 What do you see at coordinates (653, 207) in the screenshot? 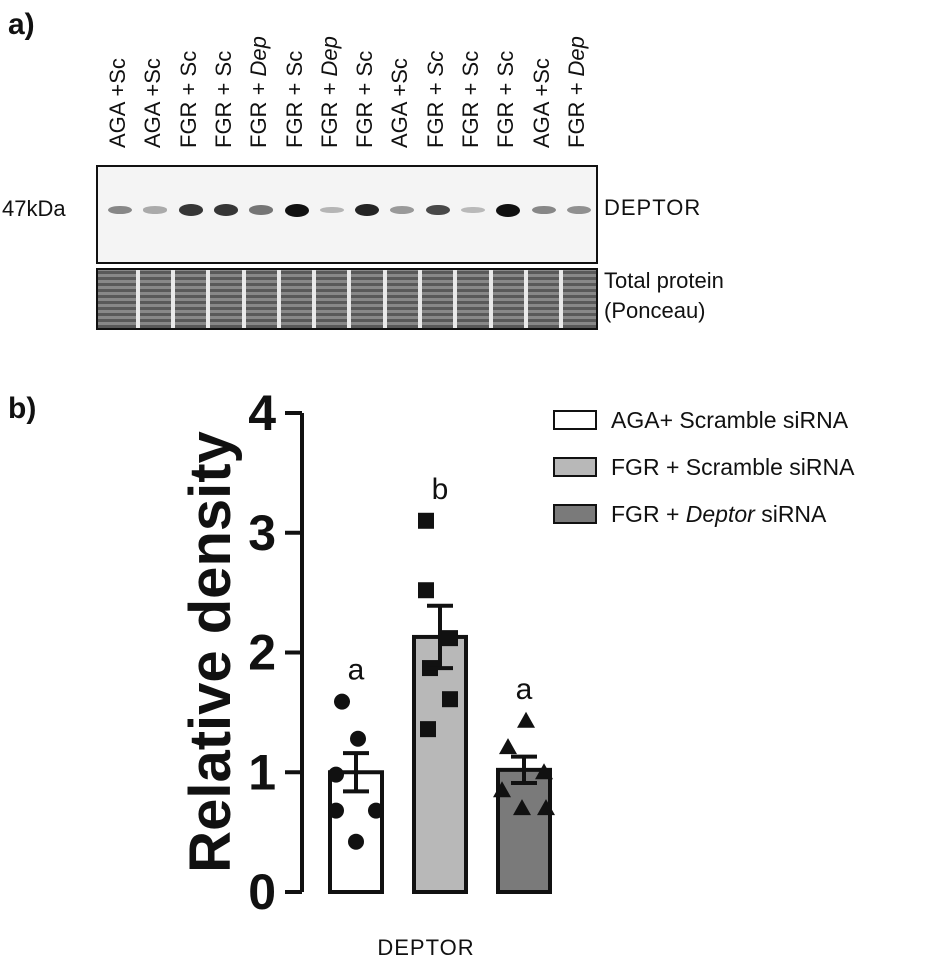
I see `blot-target-label: DEPTOR` at bounding box center [653, 207].